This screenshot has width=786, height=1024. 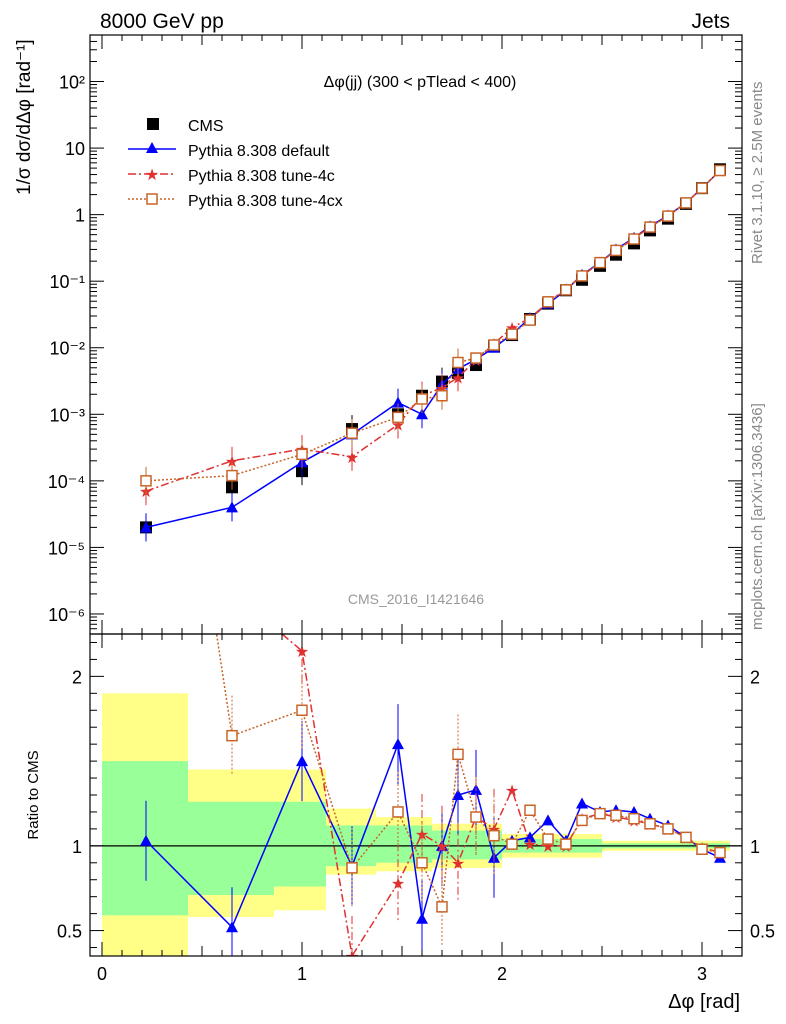 What do you see at coordinates (755, 677) in the screenshot?
I see `ratio-y-tick-label-right: 2` at bounding box center [755, 677].